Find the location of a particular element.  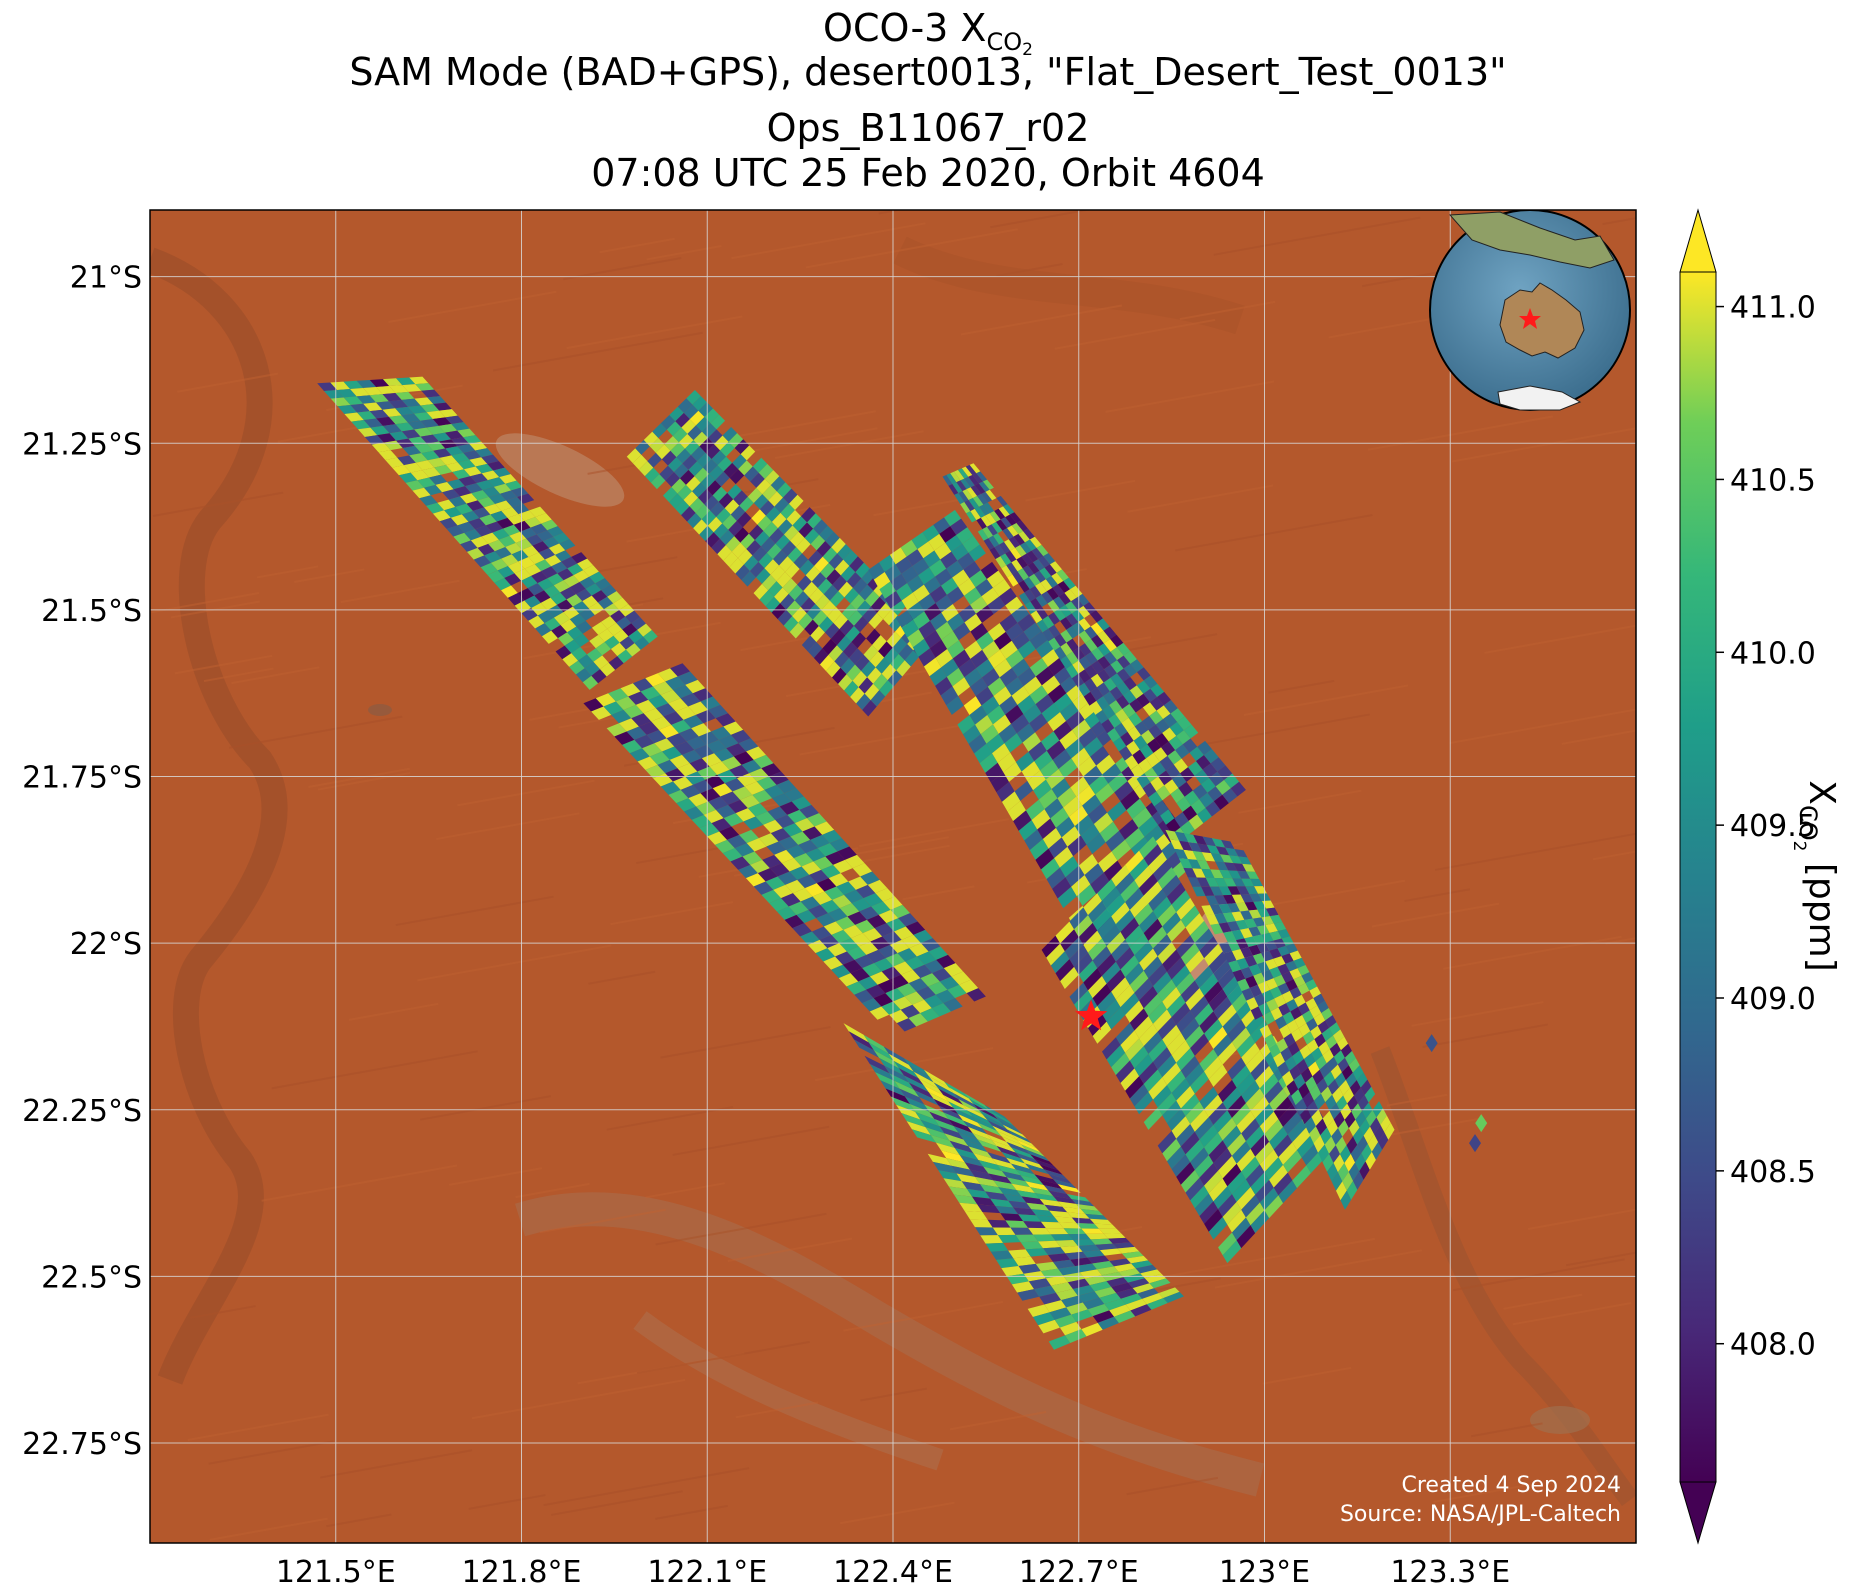

colorbar-extend-top is located at coordinates (1698, 240).